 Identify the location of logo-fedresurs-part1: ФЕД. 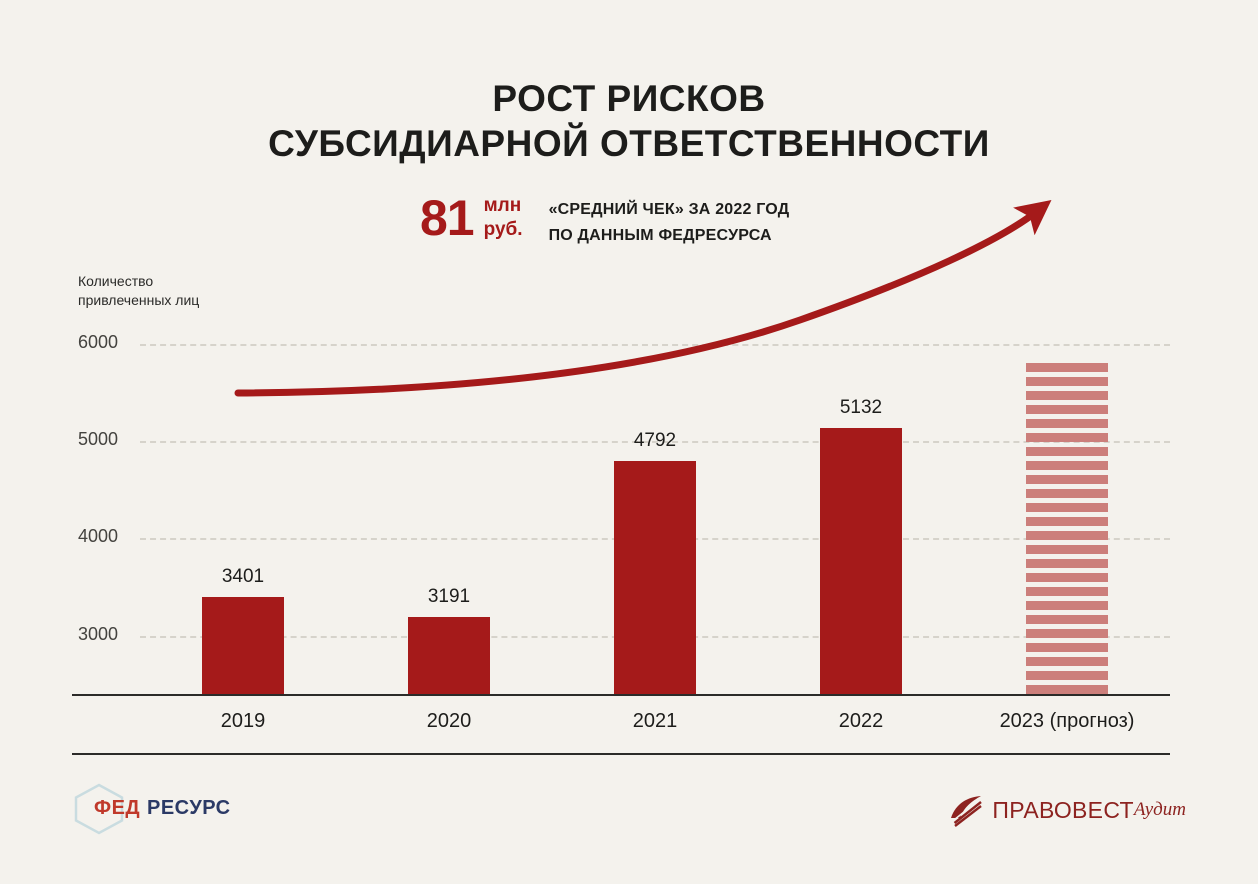
(117, 808).